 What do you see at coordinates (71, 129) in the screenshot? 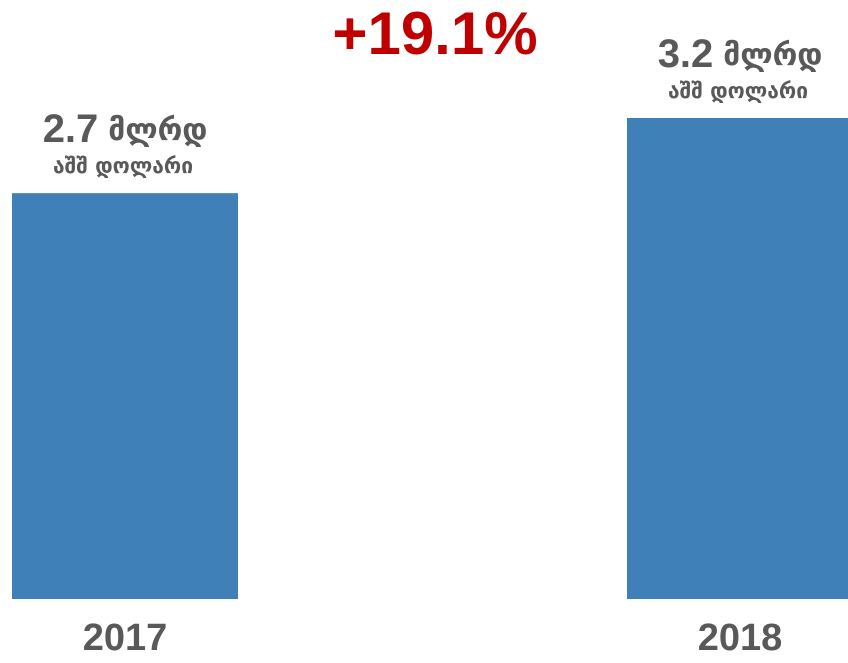
I see `data-label-value: 2.7` at bounding box center [71, 129].